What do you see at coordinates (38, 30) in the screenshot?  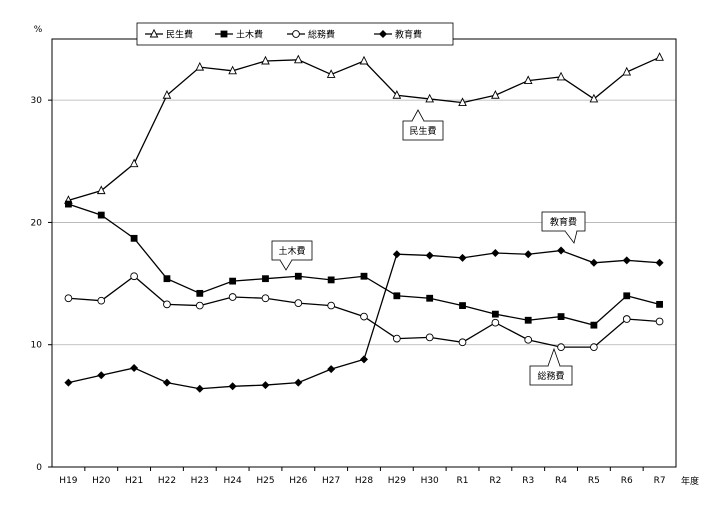 I see `y-axis-label: %` at bounding box center [38, 30].